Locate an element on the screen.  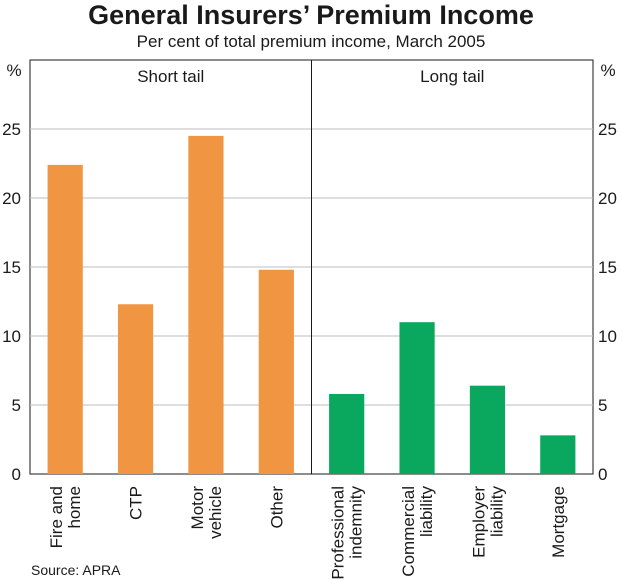
y-tick-label-left: 10 is located at coordinates (11, 336).